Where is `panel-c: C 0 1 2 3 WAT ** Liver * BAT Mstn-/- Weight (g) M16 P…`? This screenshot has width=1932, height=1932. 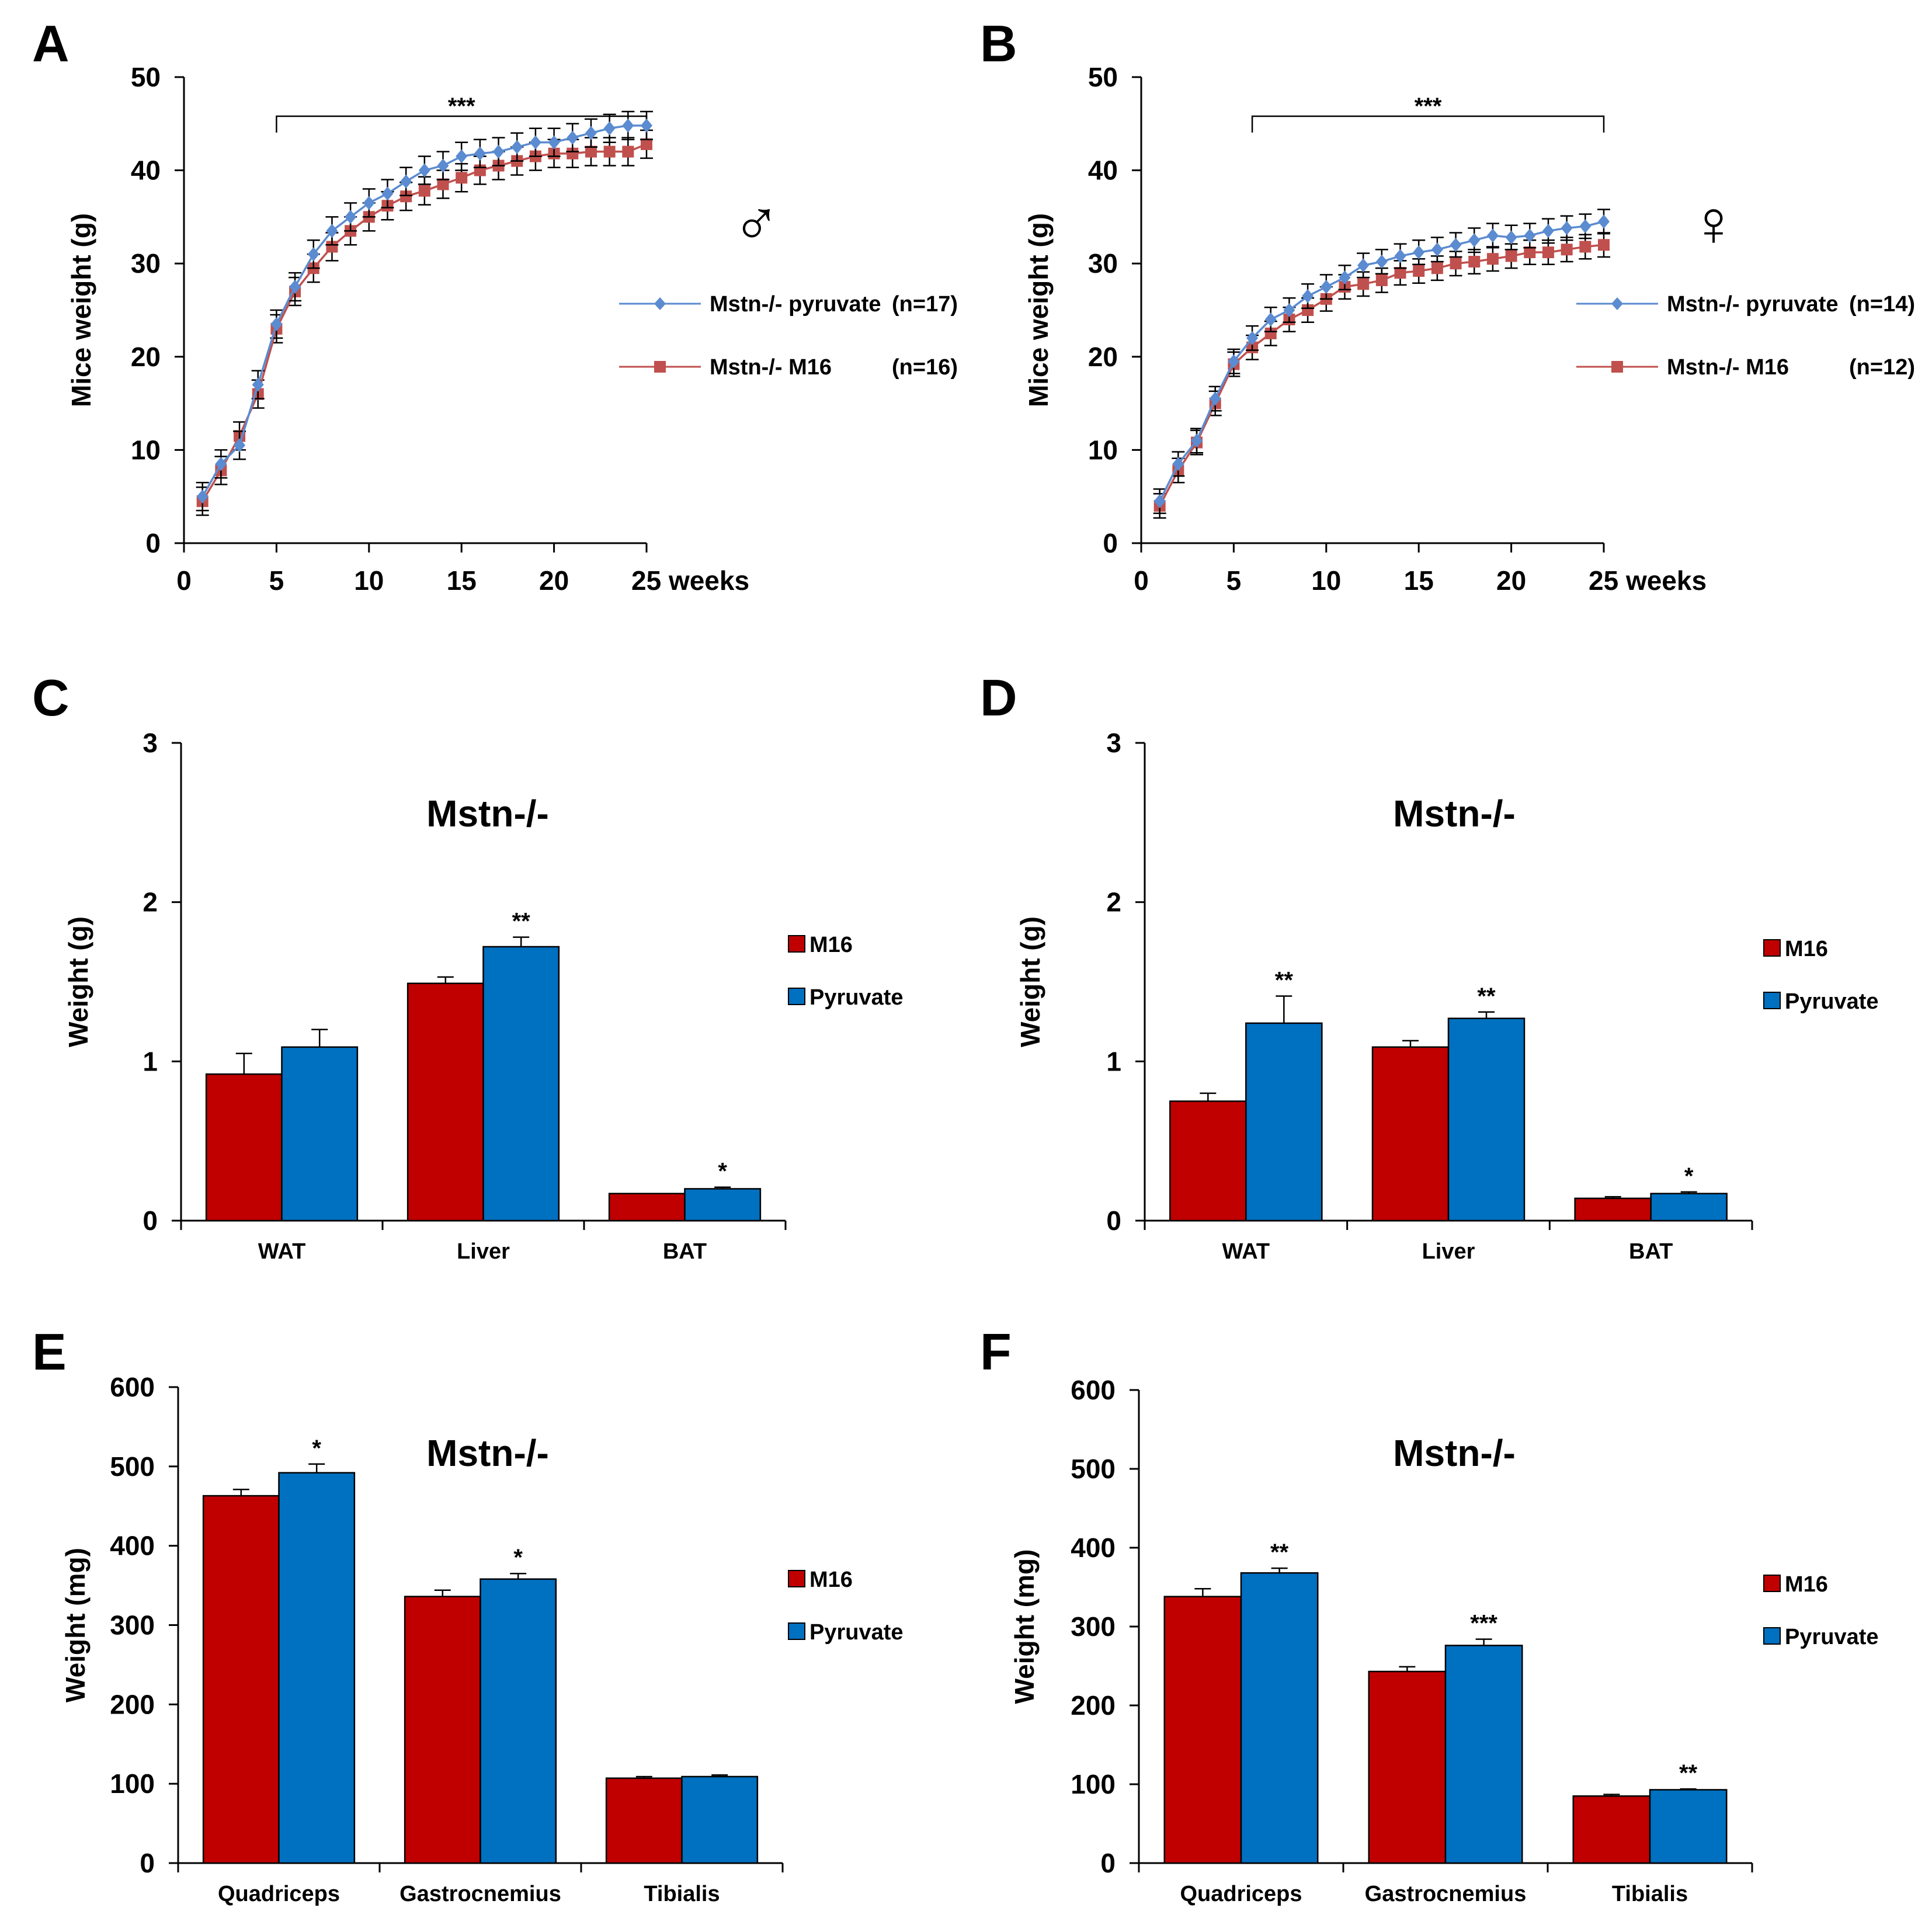
panel-c: C 0 1 2 3 WAT ** Liver * BAT Mstn-/- Weight (g) M16 P… is located at coordinates (468, 967).